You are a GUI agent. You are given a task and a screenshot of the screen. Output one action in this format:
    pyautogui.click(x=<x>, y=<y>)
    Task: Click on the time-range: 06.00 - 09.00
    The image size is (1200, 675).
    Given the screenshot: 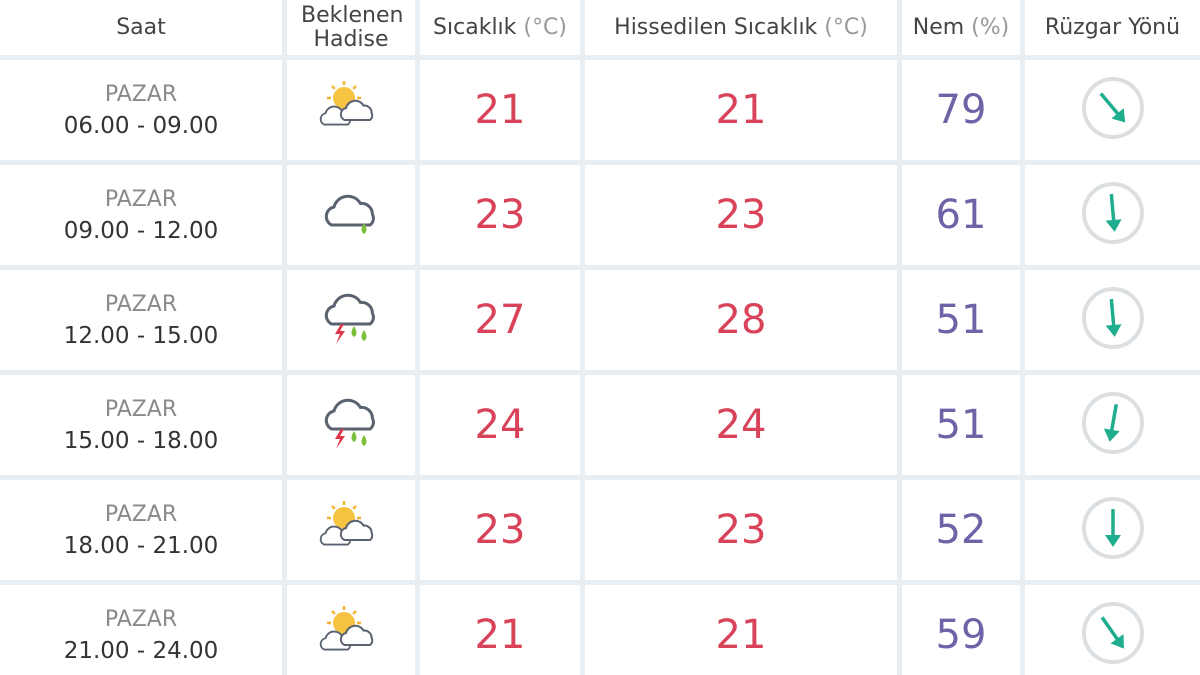 What is the action you would take?
    pyautogui.click(x=141, y=125)
    